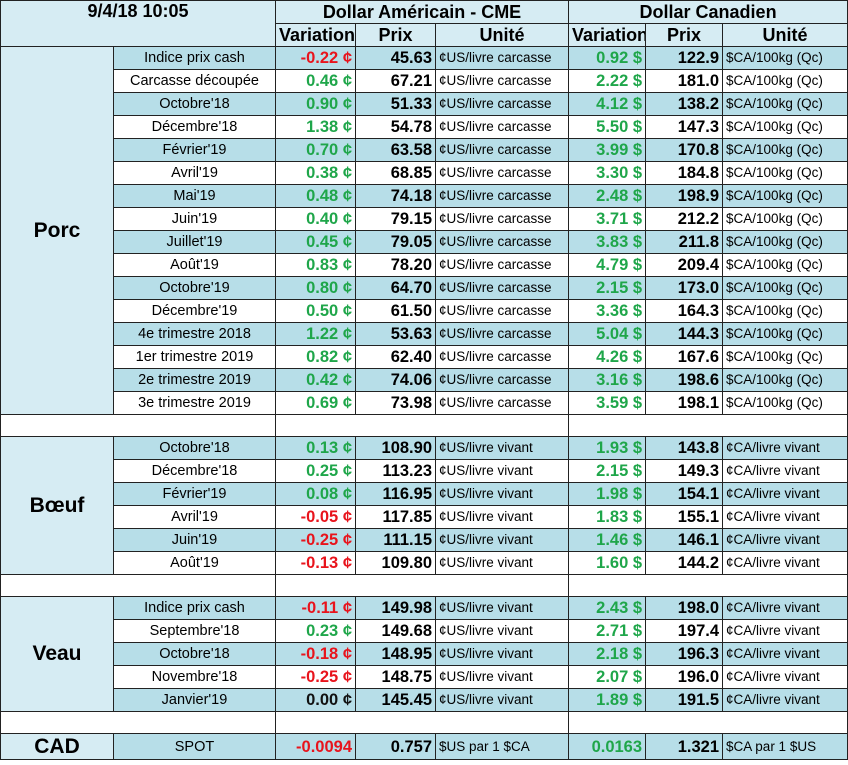 The width and height of the screenshot is (848, 765). What do you see at coordinates (684, 150) in the screenshot?
I see `ca-price: 170.8` at bounding box center [684, 150].